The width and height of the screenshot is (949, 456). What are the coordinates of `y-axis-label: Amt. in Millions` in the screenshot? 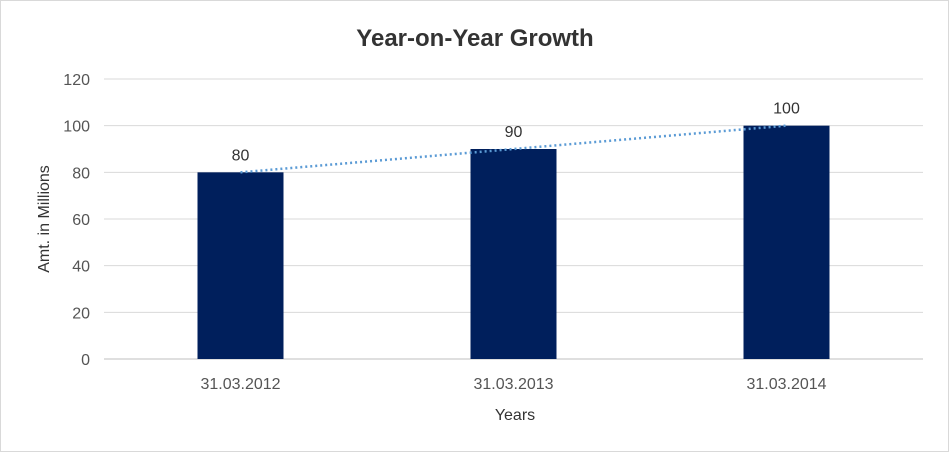 It's located at (44, 219).